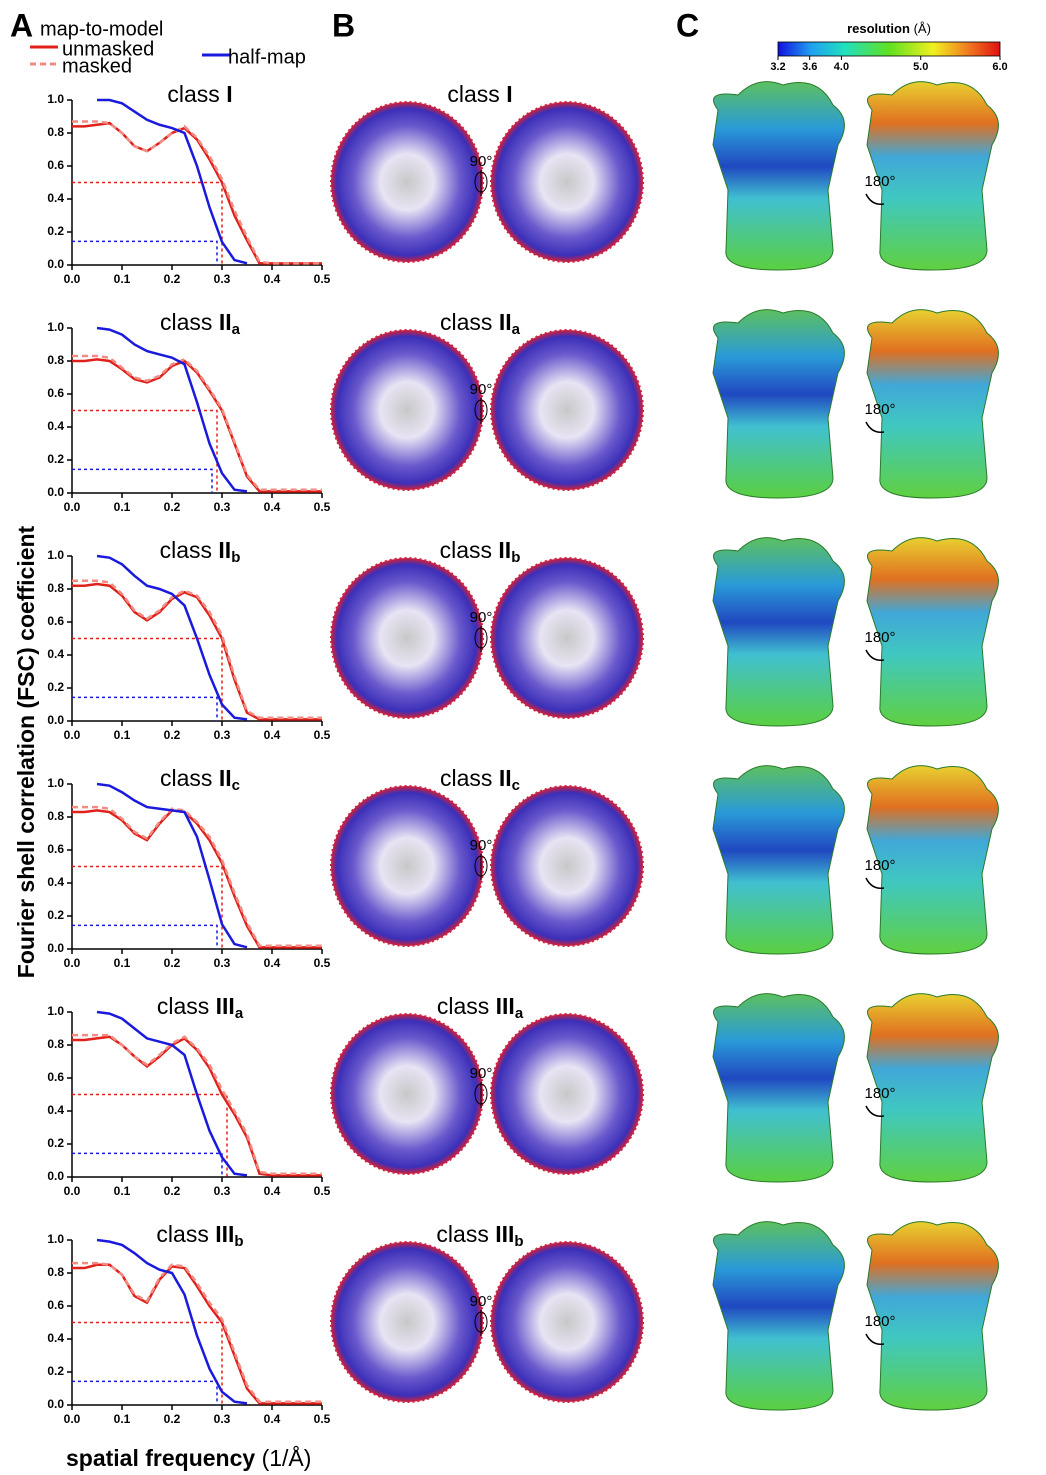 Image resolution: width=1046 pixels, height=1475 pixels. What do you see at coordinates (229, 94) in the screenshot?
I see `title-numeral: I` at bounding box center [229, 94].